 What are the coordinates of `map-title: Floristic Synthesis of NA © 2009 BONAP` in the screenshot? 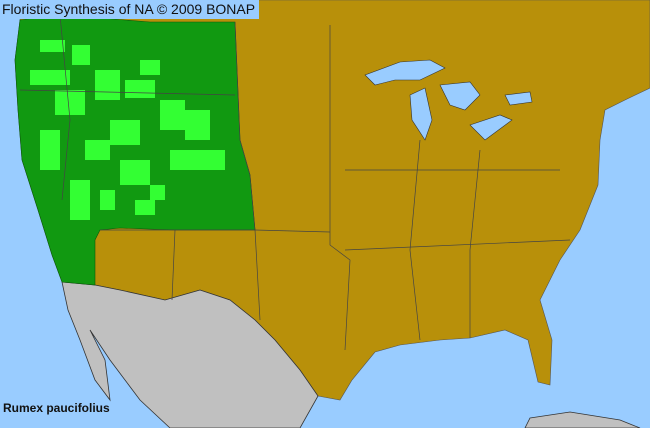 It's located at (130, 9).